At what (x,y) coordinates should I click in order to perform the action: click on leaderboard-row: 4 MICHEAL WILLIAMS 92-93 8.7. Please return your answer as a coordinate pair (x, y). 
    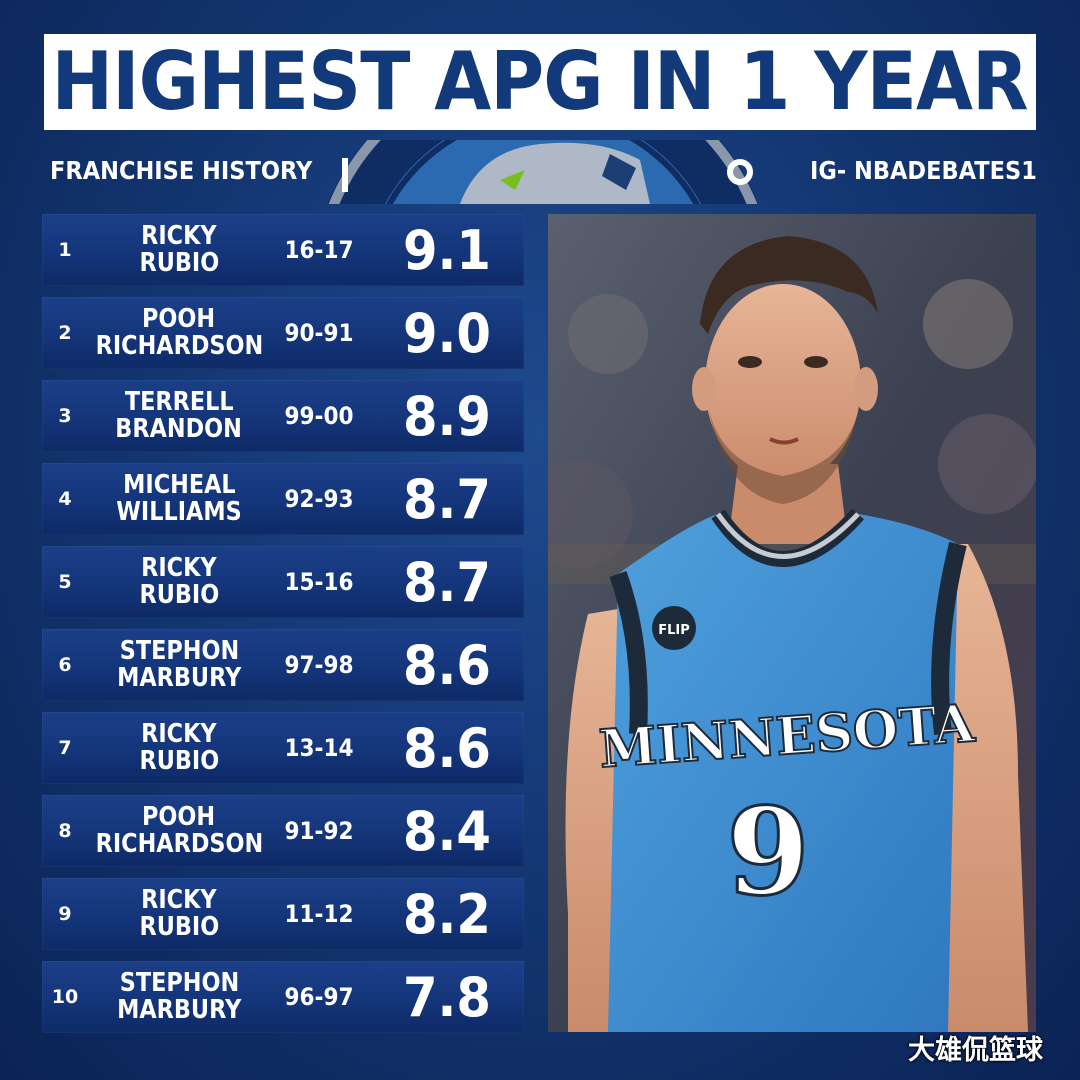
    Looking at the image, I should click on (283, 499).